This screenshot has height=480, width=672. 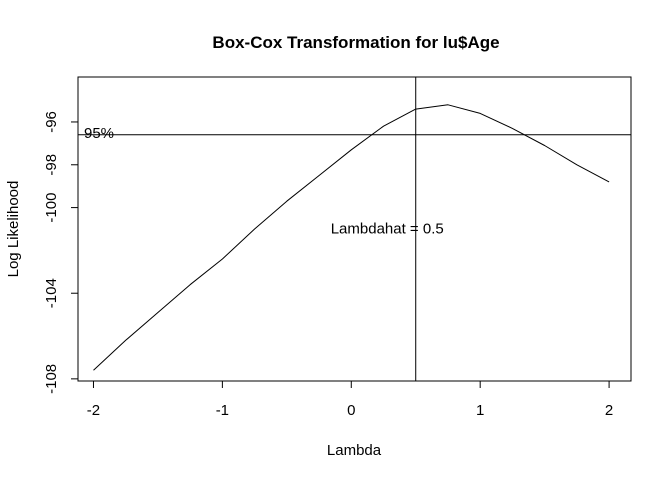 What do you see at coordinates (480, 410) in the screenshot?
I see `x-tick-label: 1` at bounding box center [480, 410].